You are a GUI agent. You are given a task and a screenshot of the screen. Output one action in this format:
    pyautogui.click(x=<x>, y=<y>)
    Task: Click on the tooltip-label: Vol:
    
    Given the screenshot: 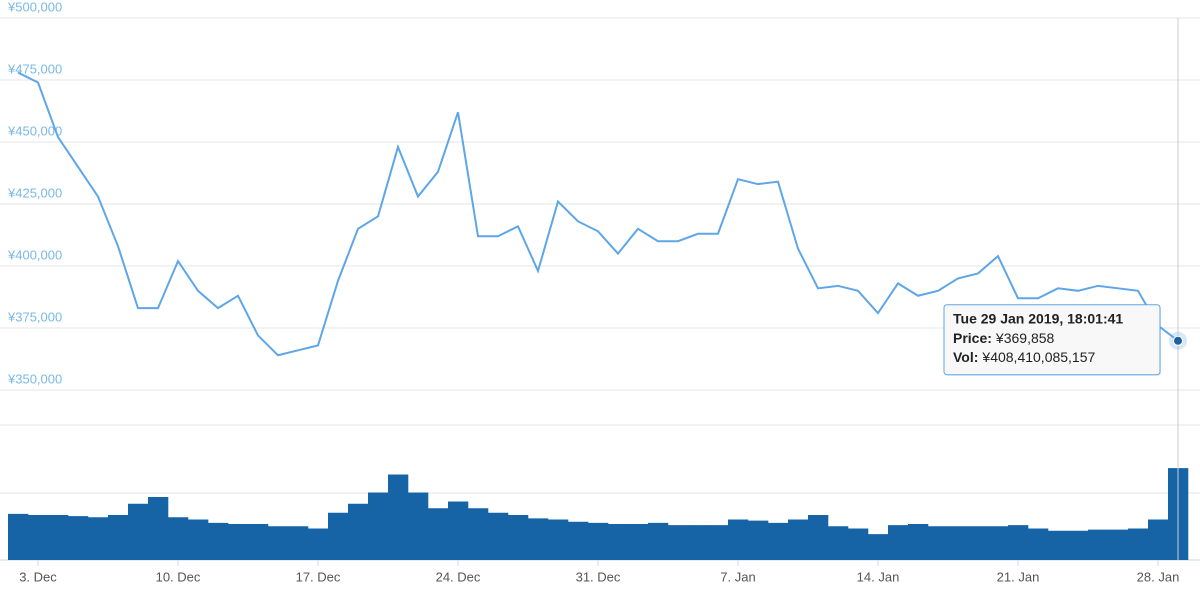 What is the action you would take?
    pyautogui.click(x=965, y=356)
    